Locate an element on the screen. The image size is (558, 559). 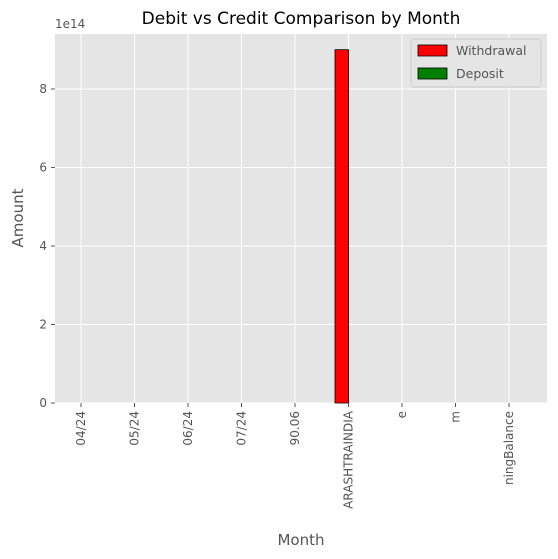
x-tick-label: e is located at coordinates (402, 414).